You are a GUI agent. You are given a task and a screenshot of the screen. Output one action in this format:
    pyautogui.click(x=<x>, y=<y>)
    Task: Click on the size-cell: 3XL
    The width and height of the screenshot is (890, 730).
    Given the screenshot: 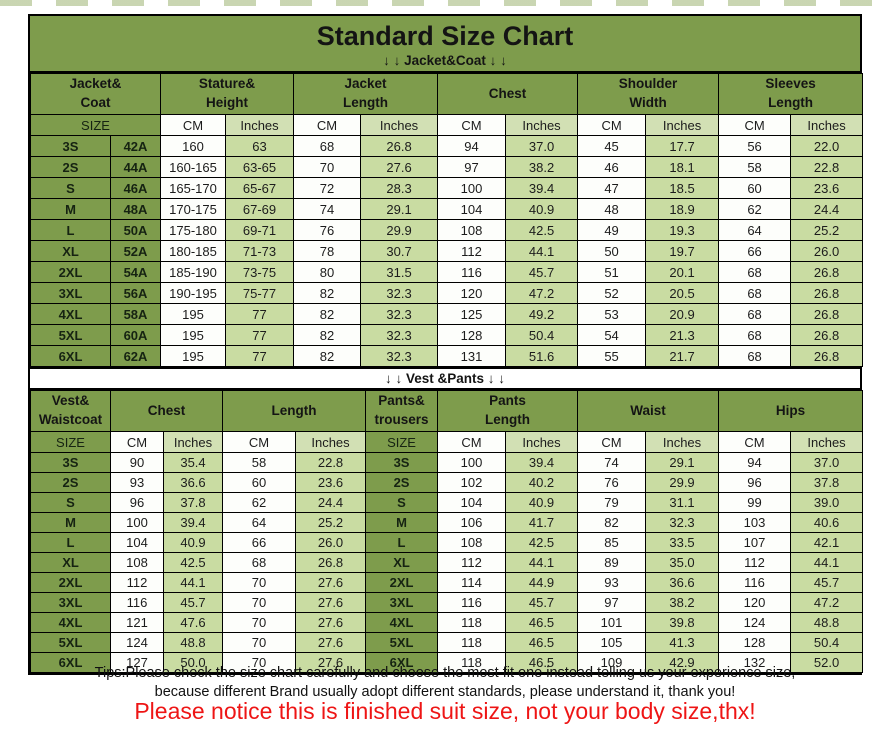 What is the action you would take?
    pyautogui.click(x=70, y=603)
    